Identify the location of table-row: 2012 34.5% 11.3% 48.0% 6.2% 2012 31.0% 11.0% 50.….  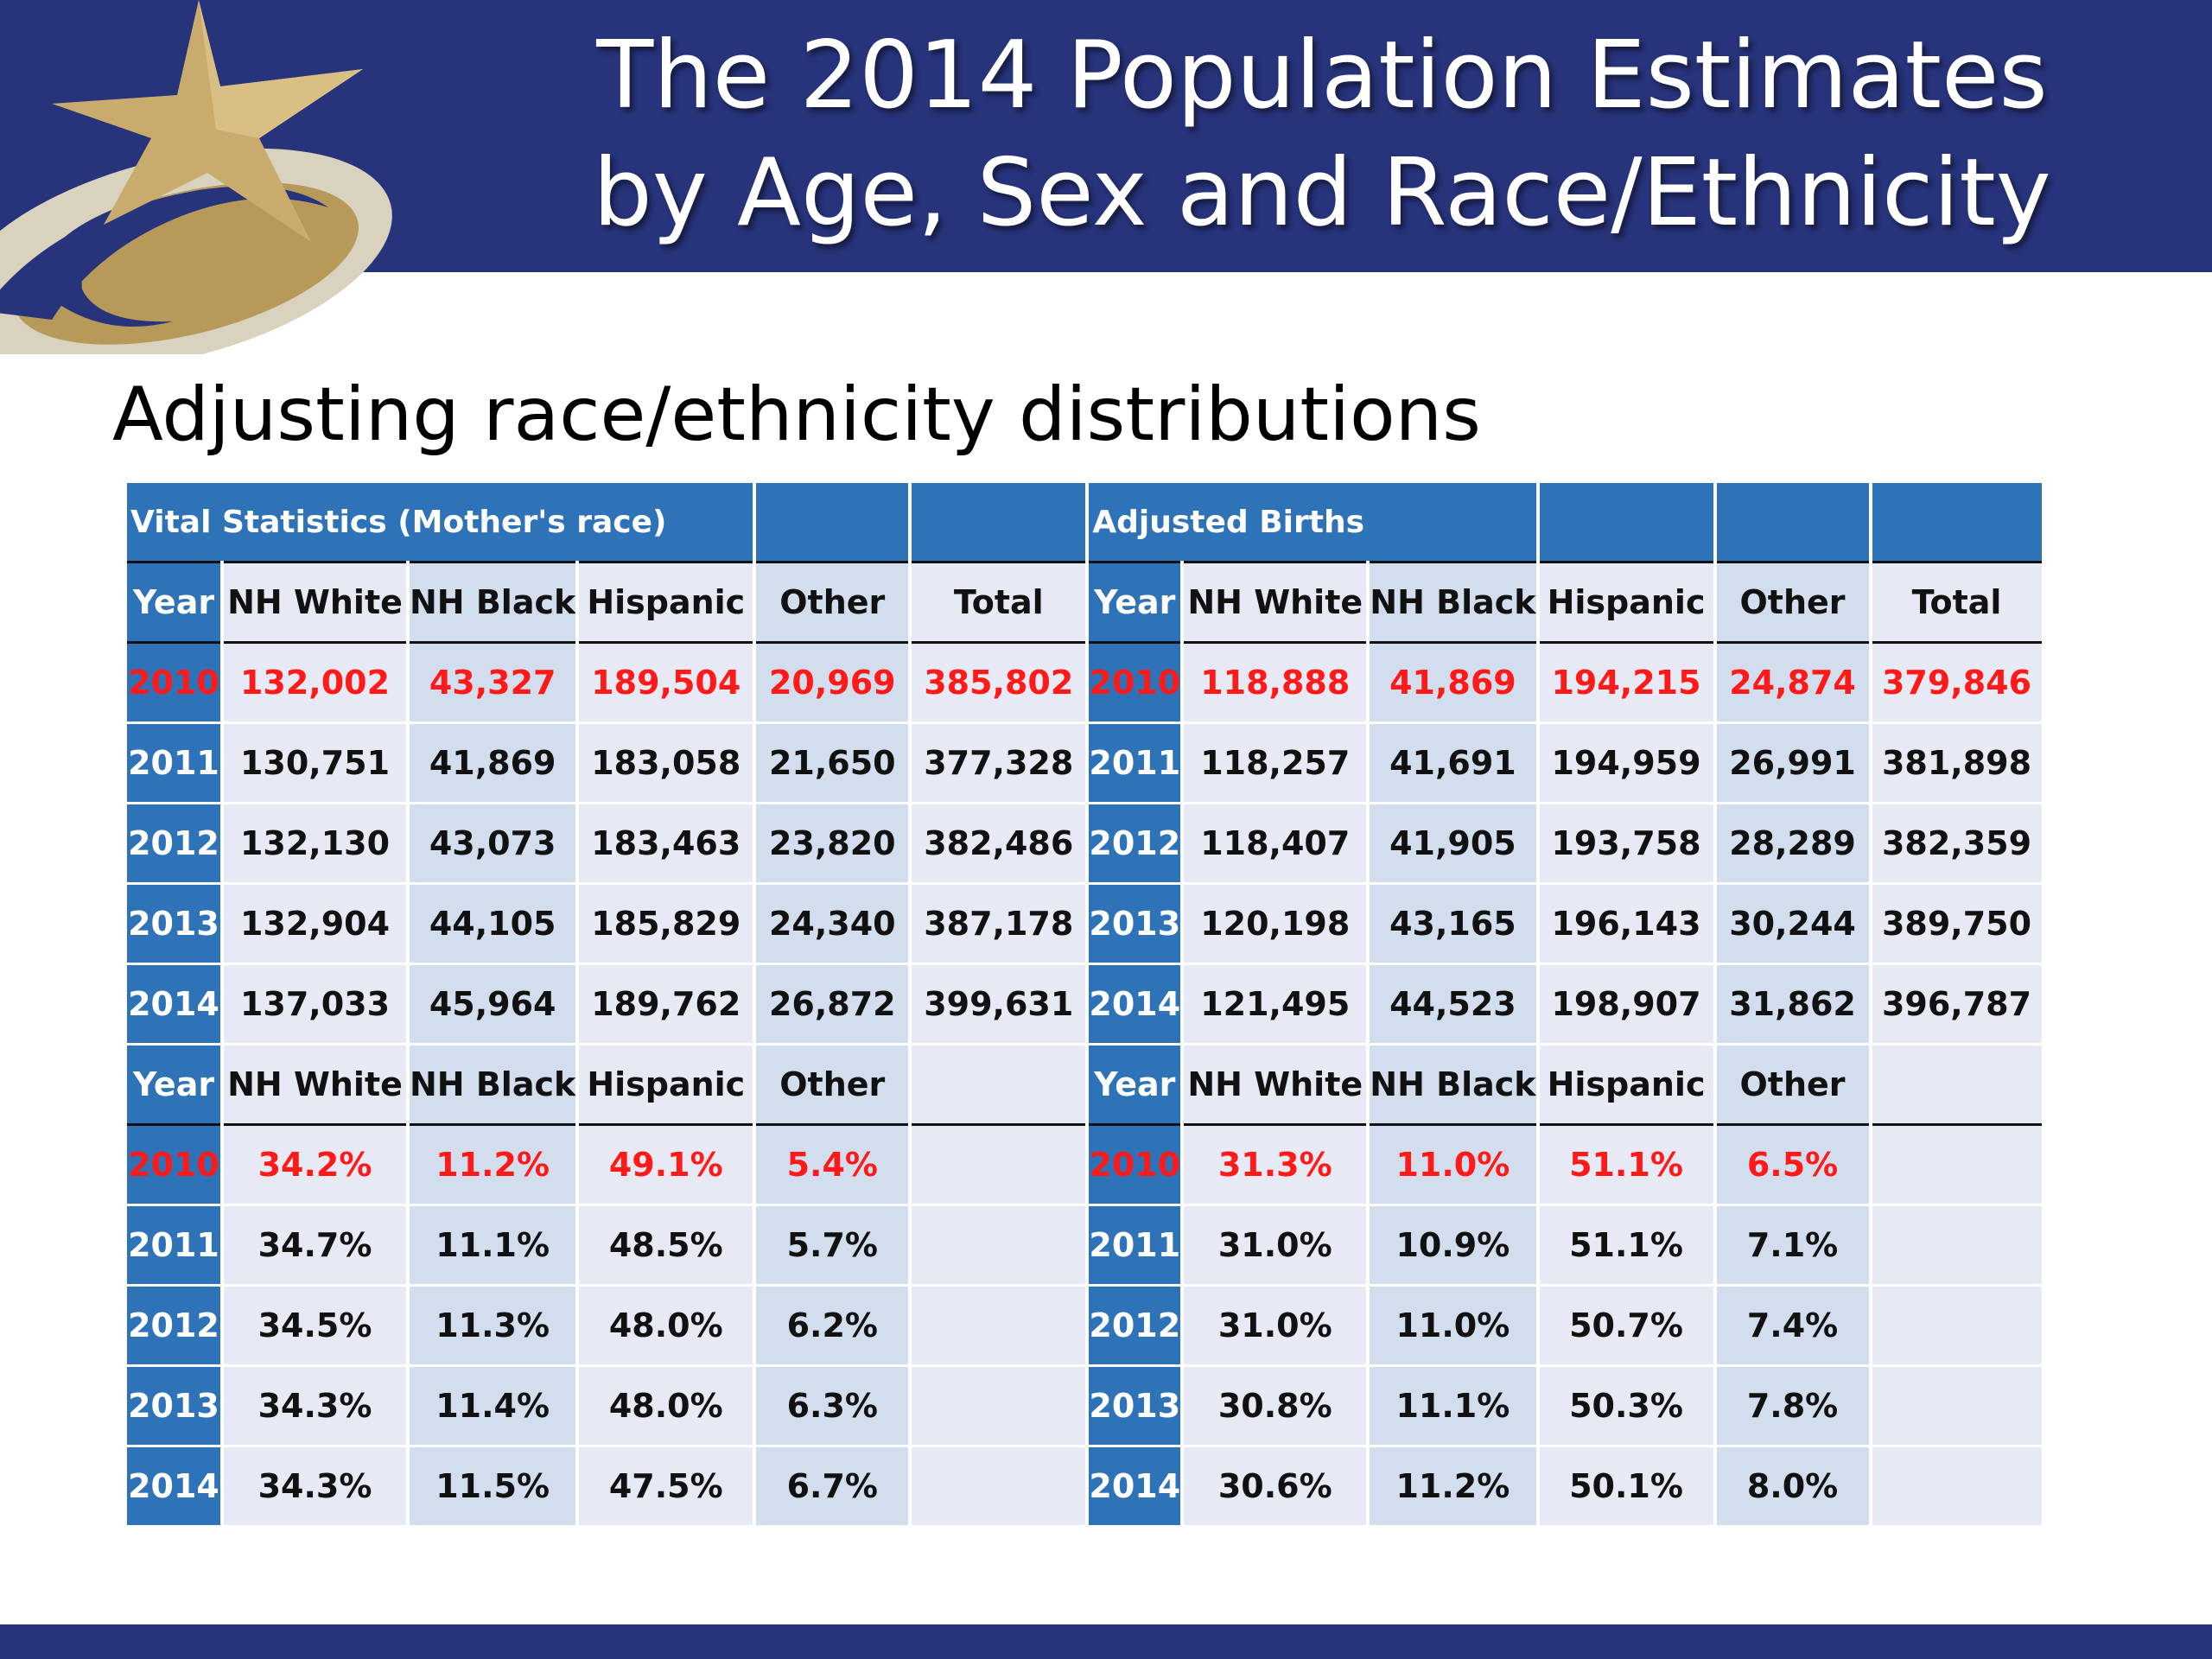
(1086, 1326).